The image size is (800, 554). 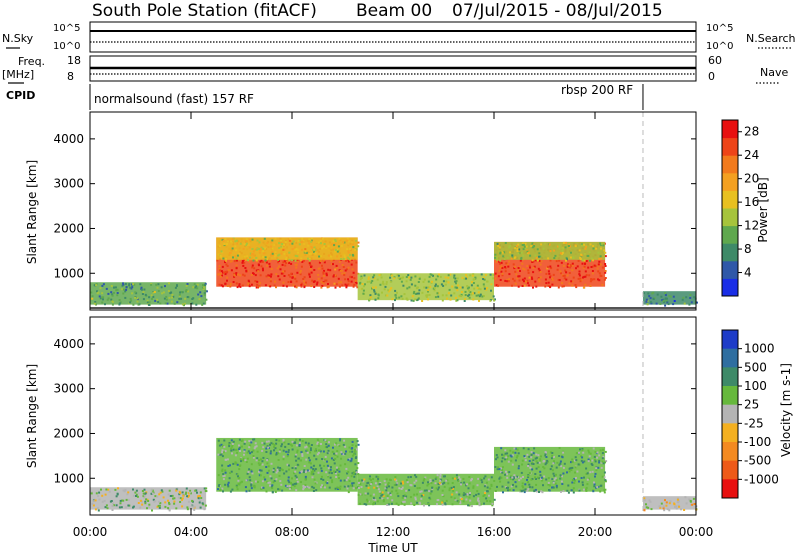 I want to click on nave-label: Nave, so click(x=774, y=72).